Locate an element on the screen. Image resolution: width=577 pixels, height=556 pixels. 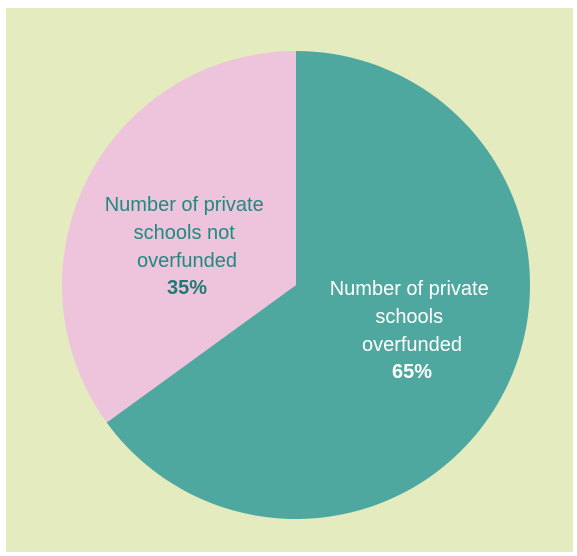
slice-label-not-overfunded: Number of private schools not overfunded is located at coordinates (187, 233).